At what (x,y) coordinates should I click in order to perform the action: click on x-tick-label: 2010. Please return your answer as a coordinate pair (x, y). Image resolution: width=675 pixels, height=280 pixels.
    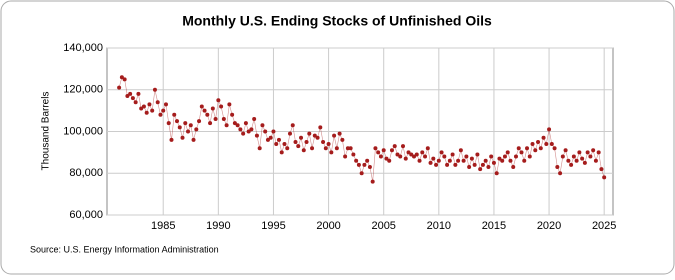
    Looking at the image, I should click on (439, 226).